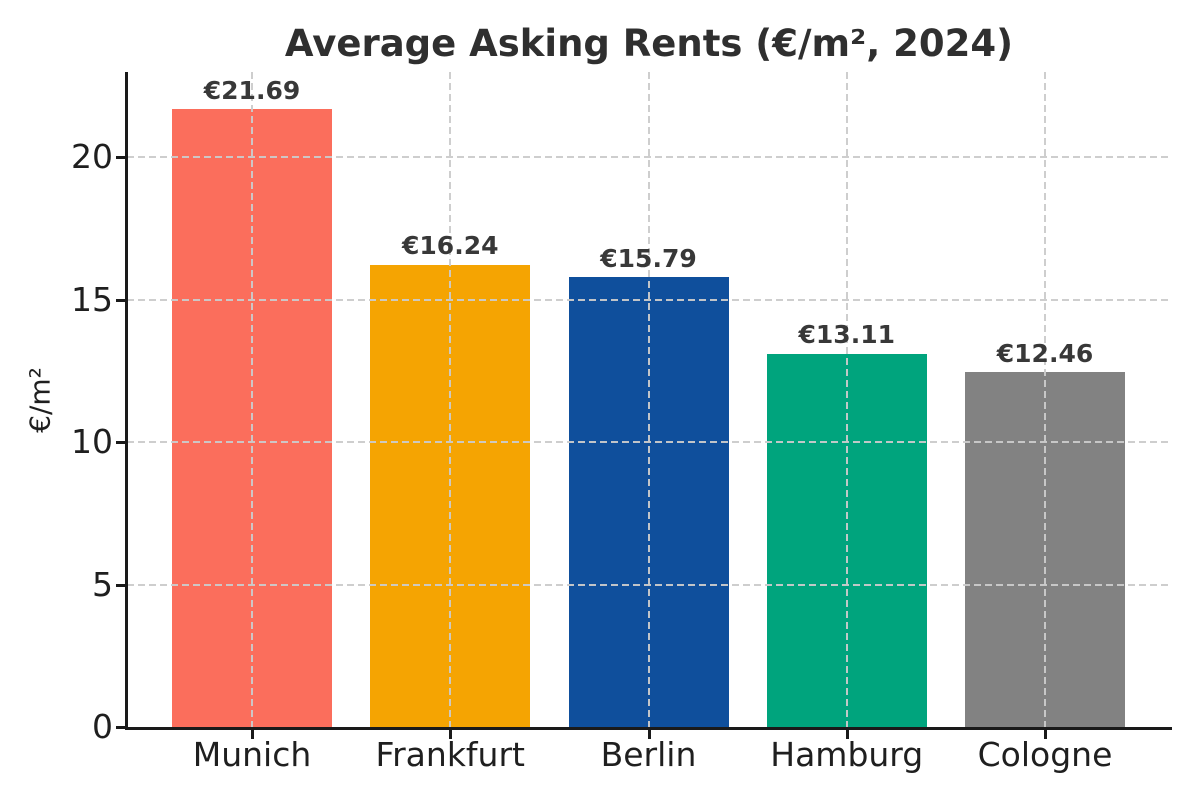 Image resolution: width=1200 pixels, height=800 pixels. I want to click on y-tick-label: 5, so click(102, 584).